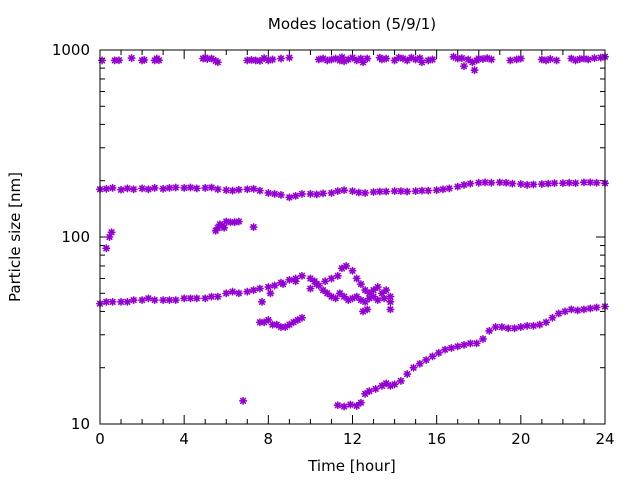  I want to click on chart-title: Modes location (5/9/1), so click(352, 24).